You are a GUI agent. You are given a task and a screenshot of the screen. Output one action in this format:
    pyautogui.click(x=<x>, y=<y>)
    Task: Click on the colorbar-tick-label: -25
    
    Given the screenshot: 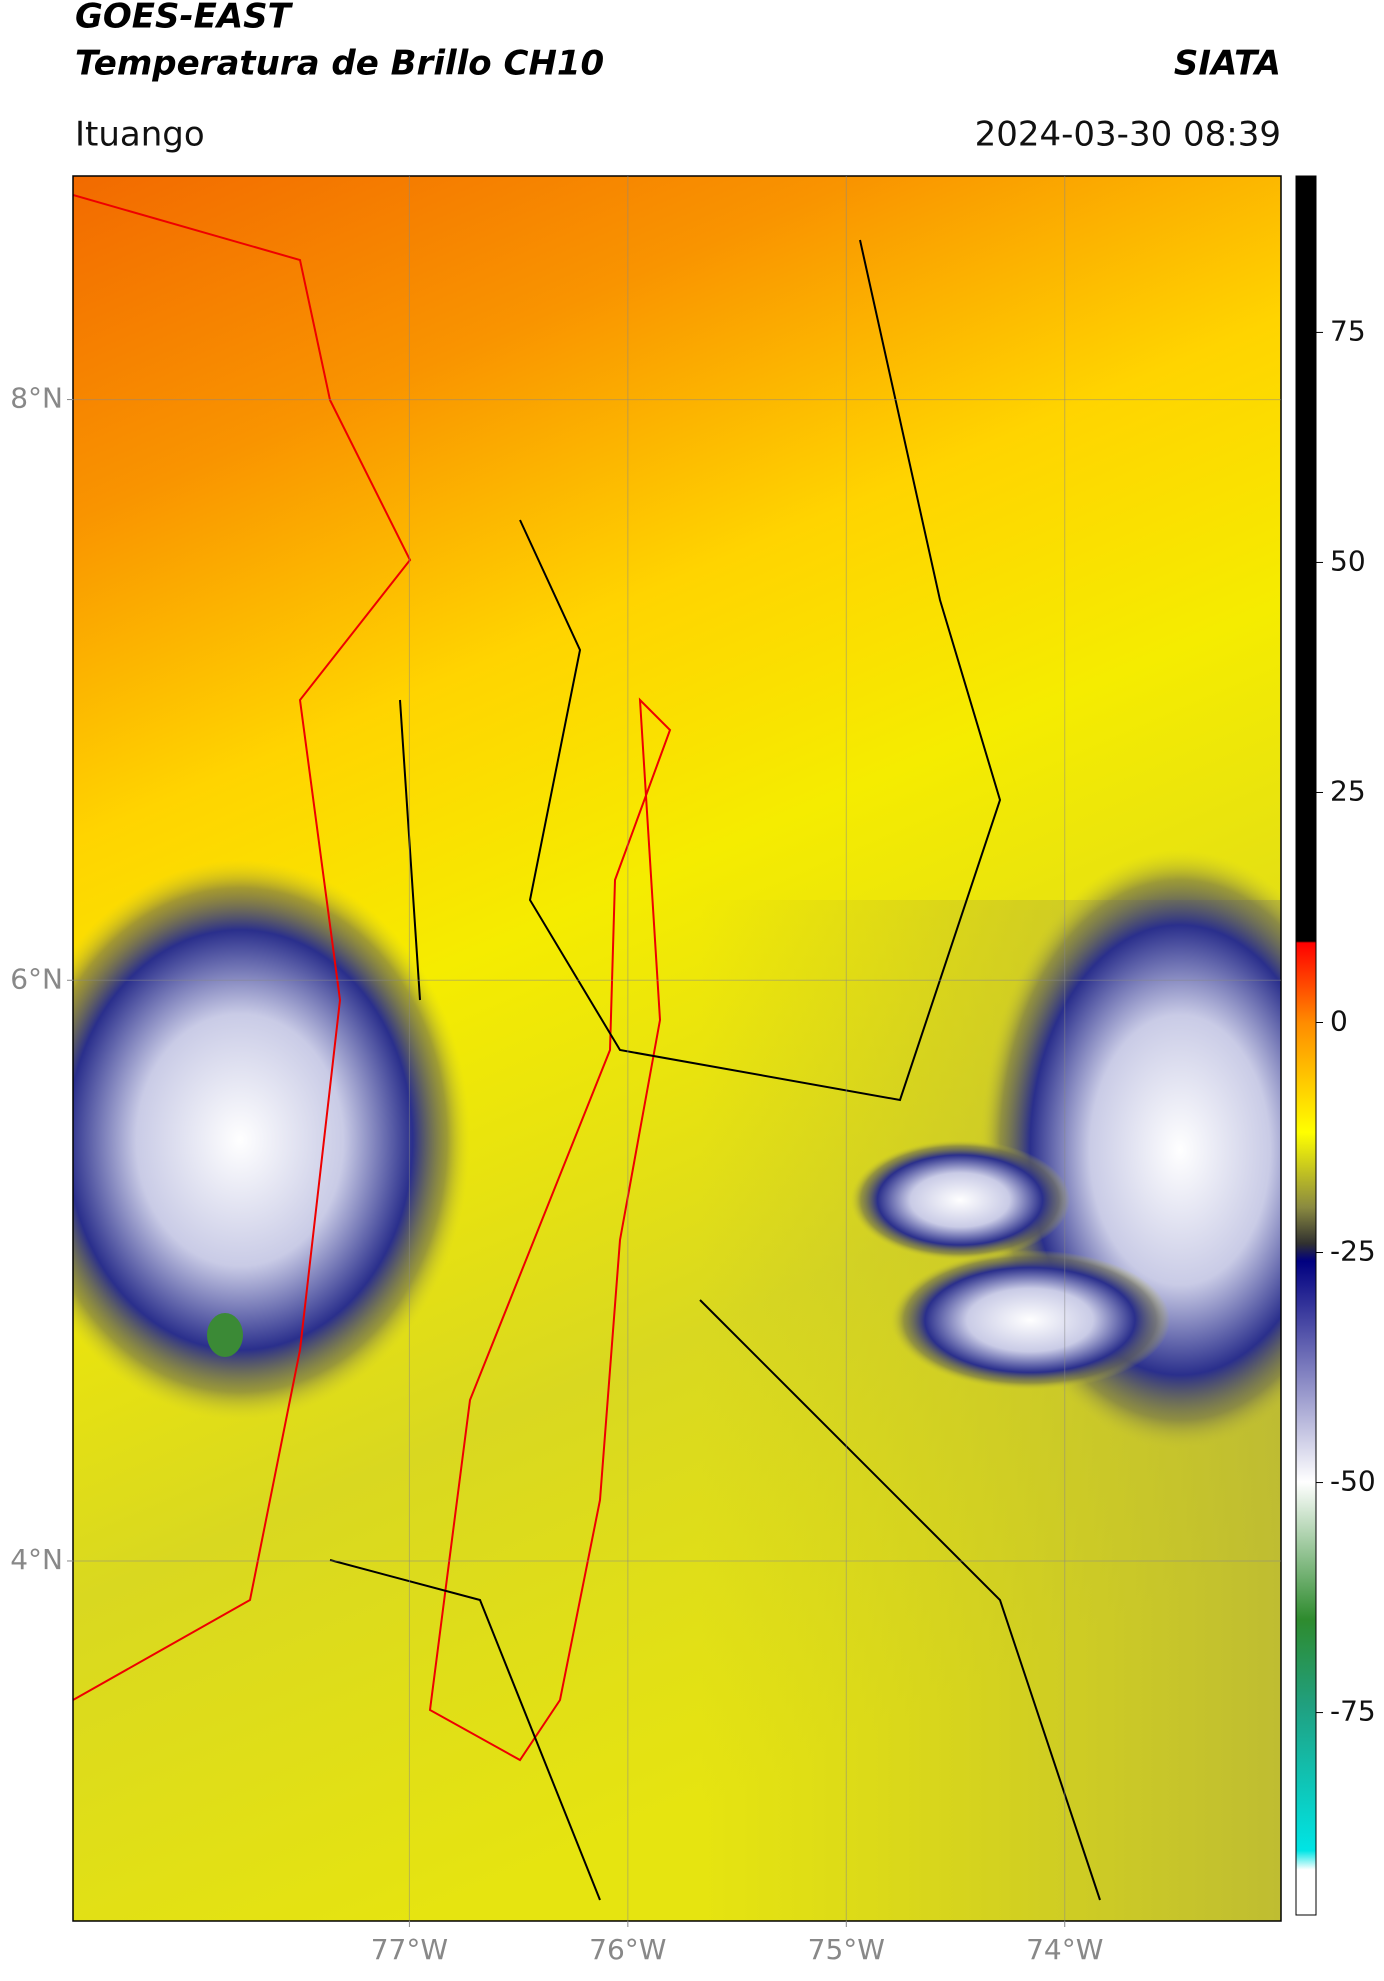 What is the action you would take?
    pyautogui.click(x=1353, y=1251)
    